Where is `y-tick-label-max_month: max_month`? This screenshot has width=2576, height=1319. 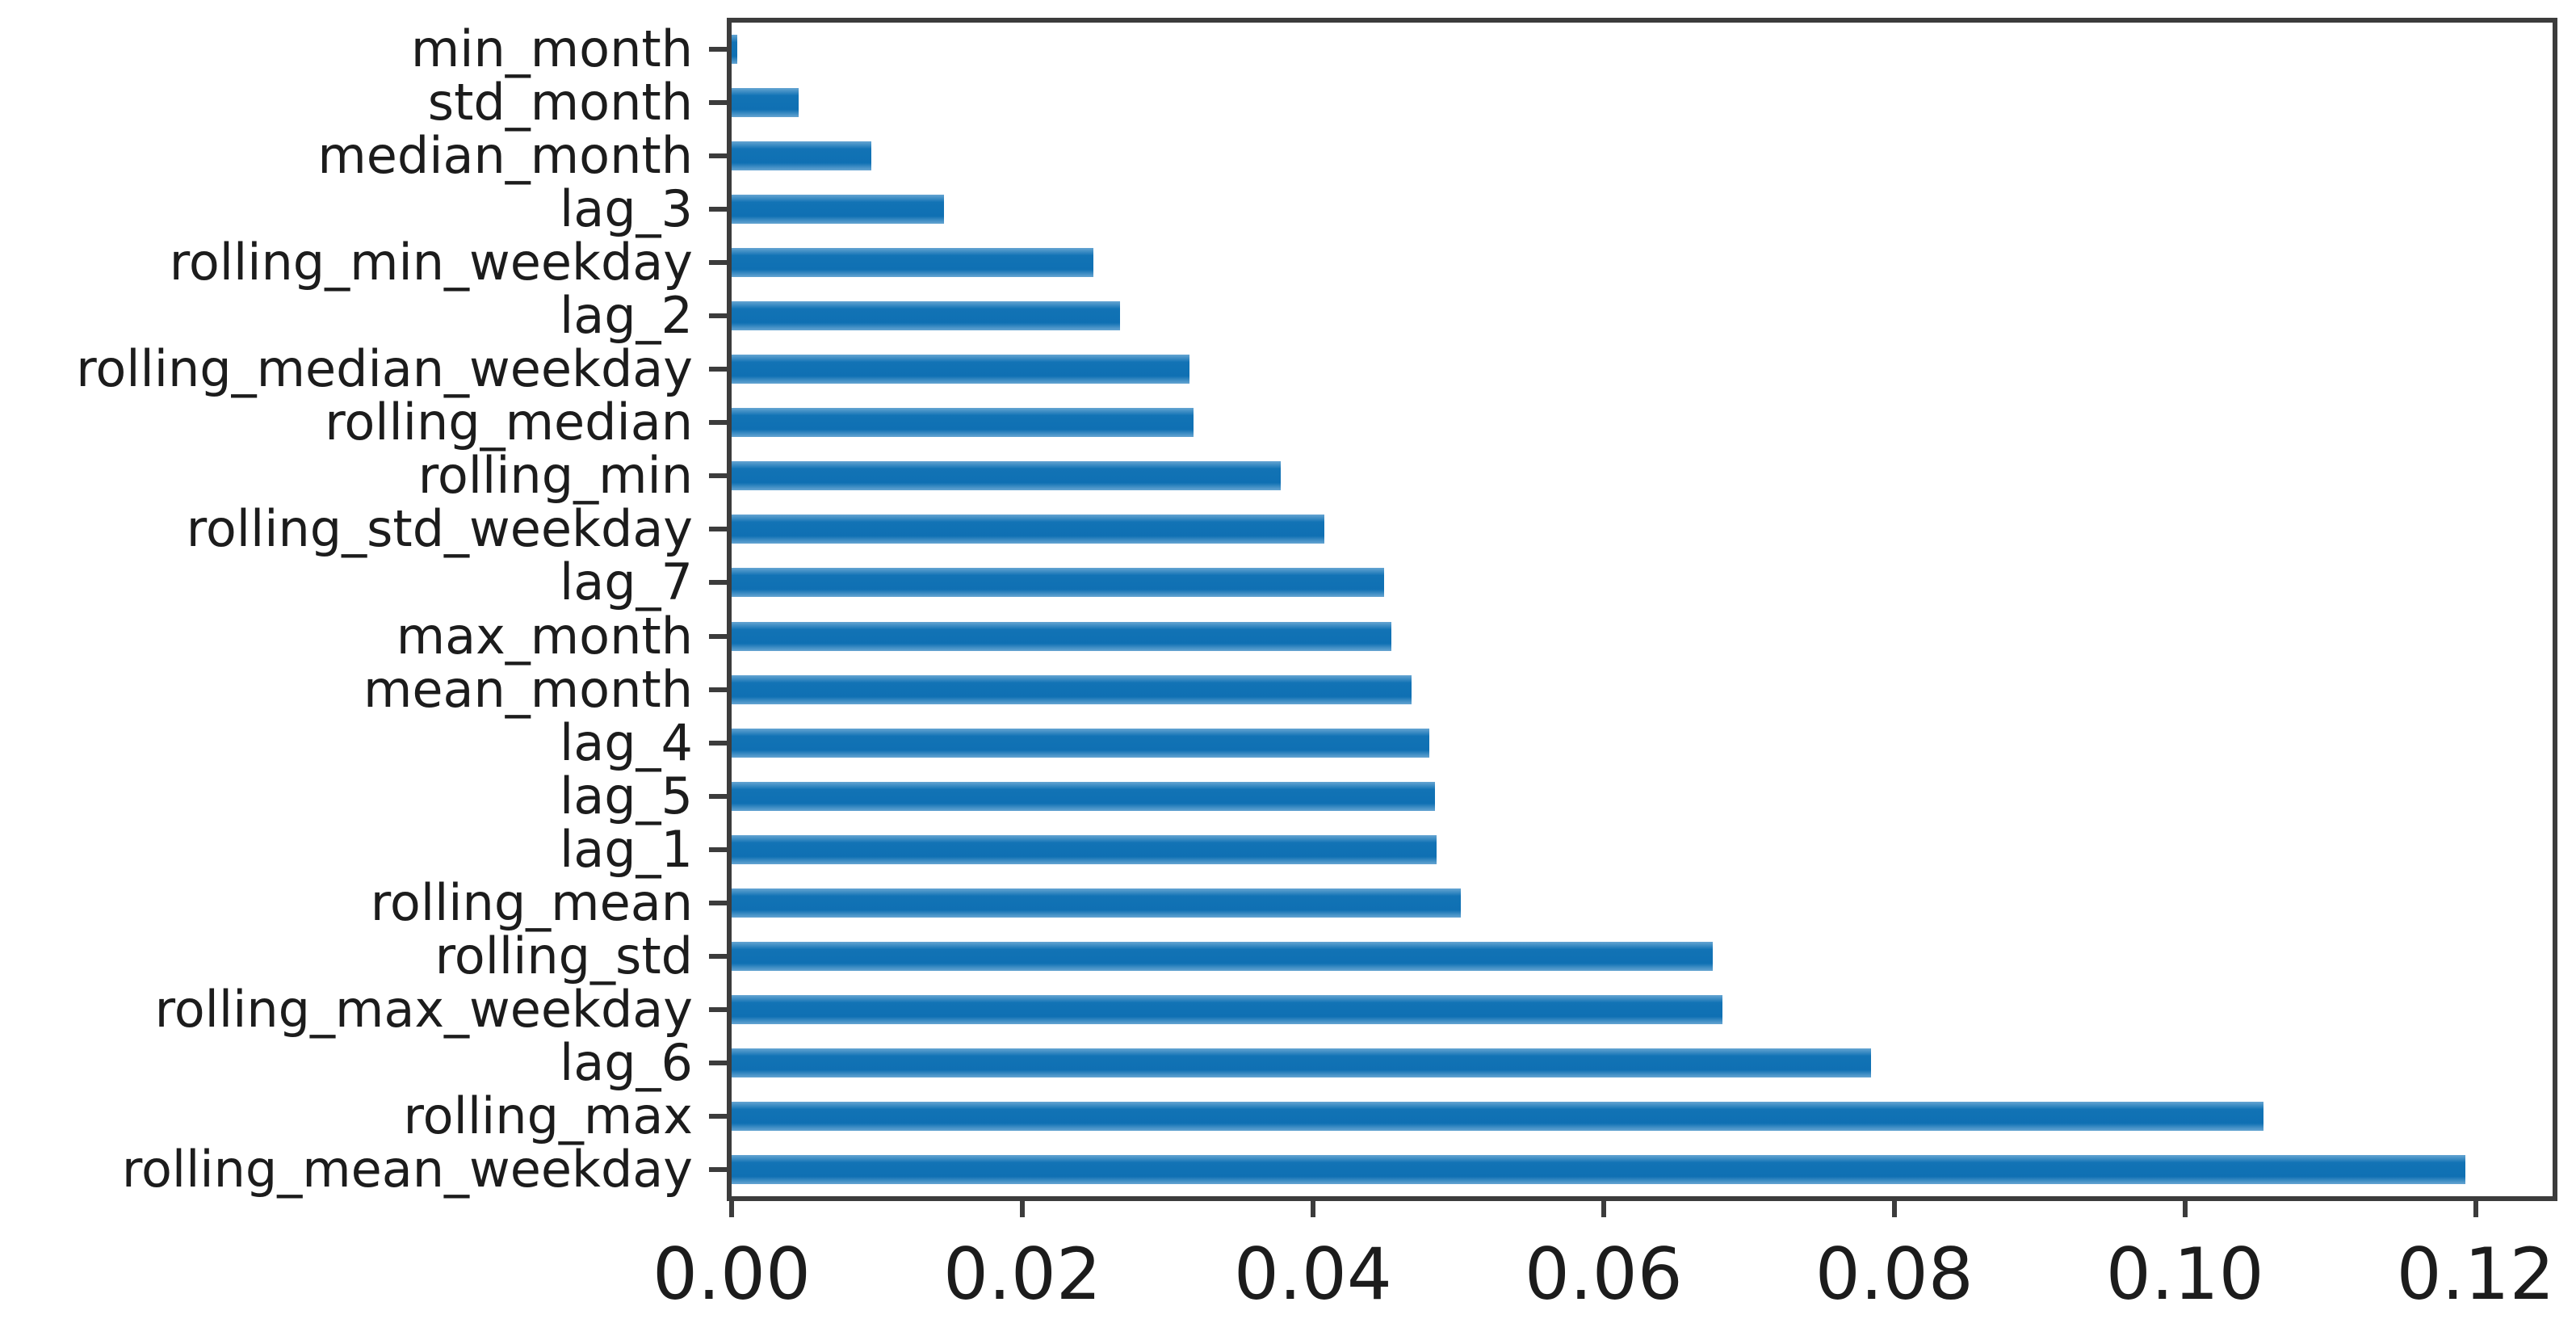
y-tick-label-max_month: max_month is located at coordinates (544, 636).